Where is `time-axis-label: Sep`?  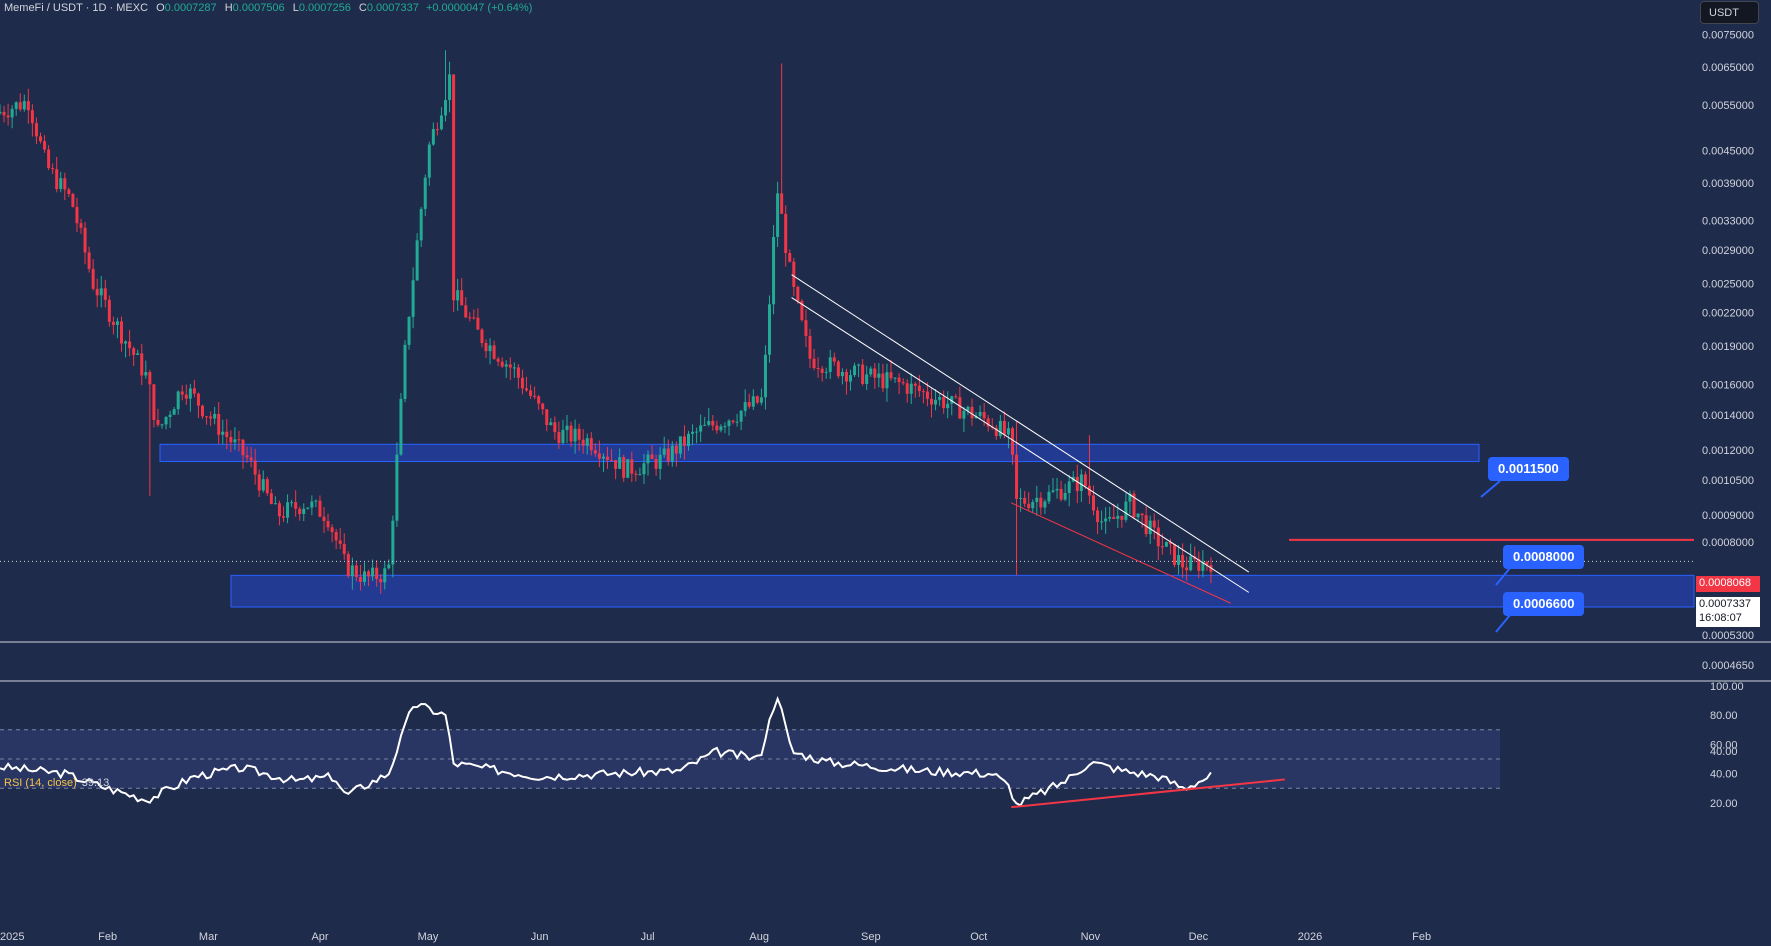
time-axis-label: Sep is located at coordinates (871, 937).